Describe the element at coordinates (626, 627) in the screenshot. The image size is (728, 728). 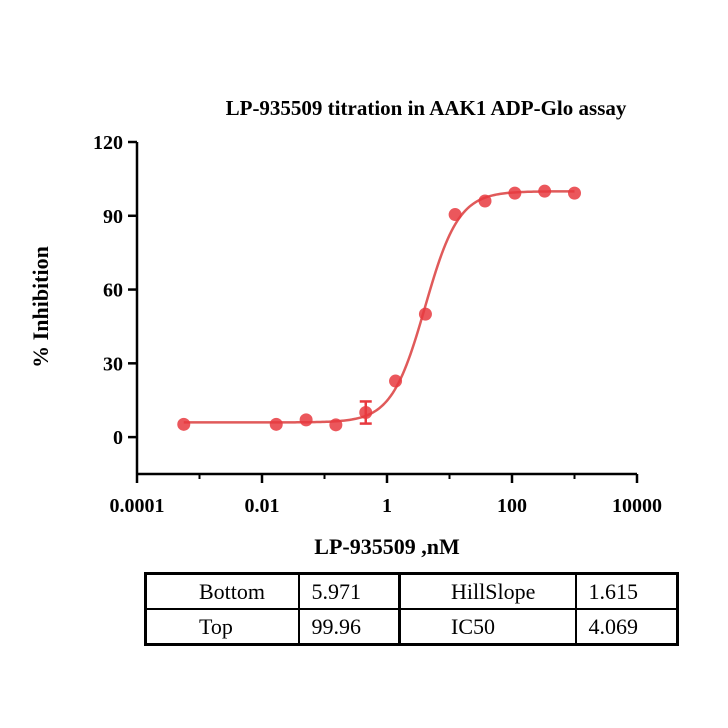
I see `ic50-value: 4.069` at that location.